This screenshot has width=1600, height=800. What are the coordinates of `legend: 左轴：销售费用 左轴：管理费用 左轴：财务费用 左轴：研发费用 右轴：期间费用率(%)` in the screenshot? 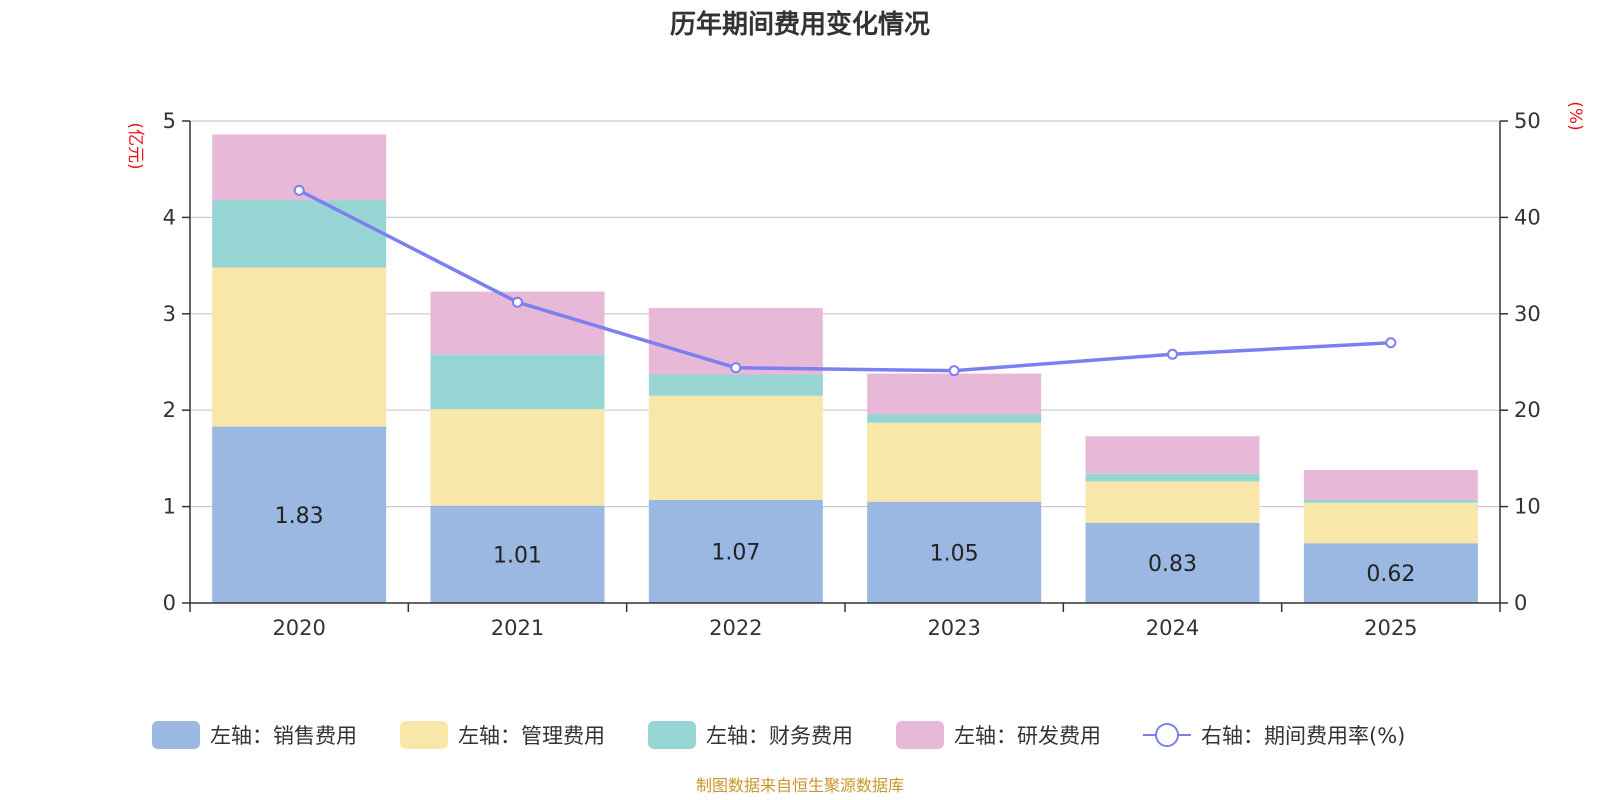 It's located at (778, 735).